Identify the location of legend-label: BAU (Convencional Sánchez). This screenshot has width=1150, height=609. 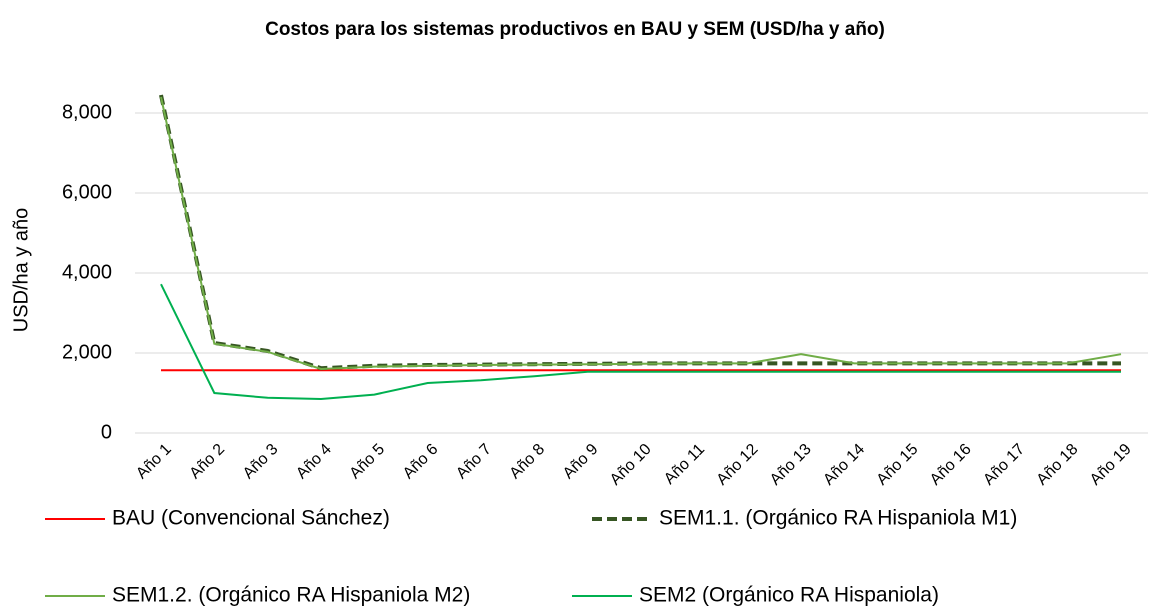
(251, 518).